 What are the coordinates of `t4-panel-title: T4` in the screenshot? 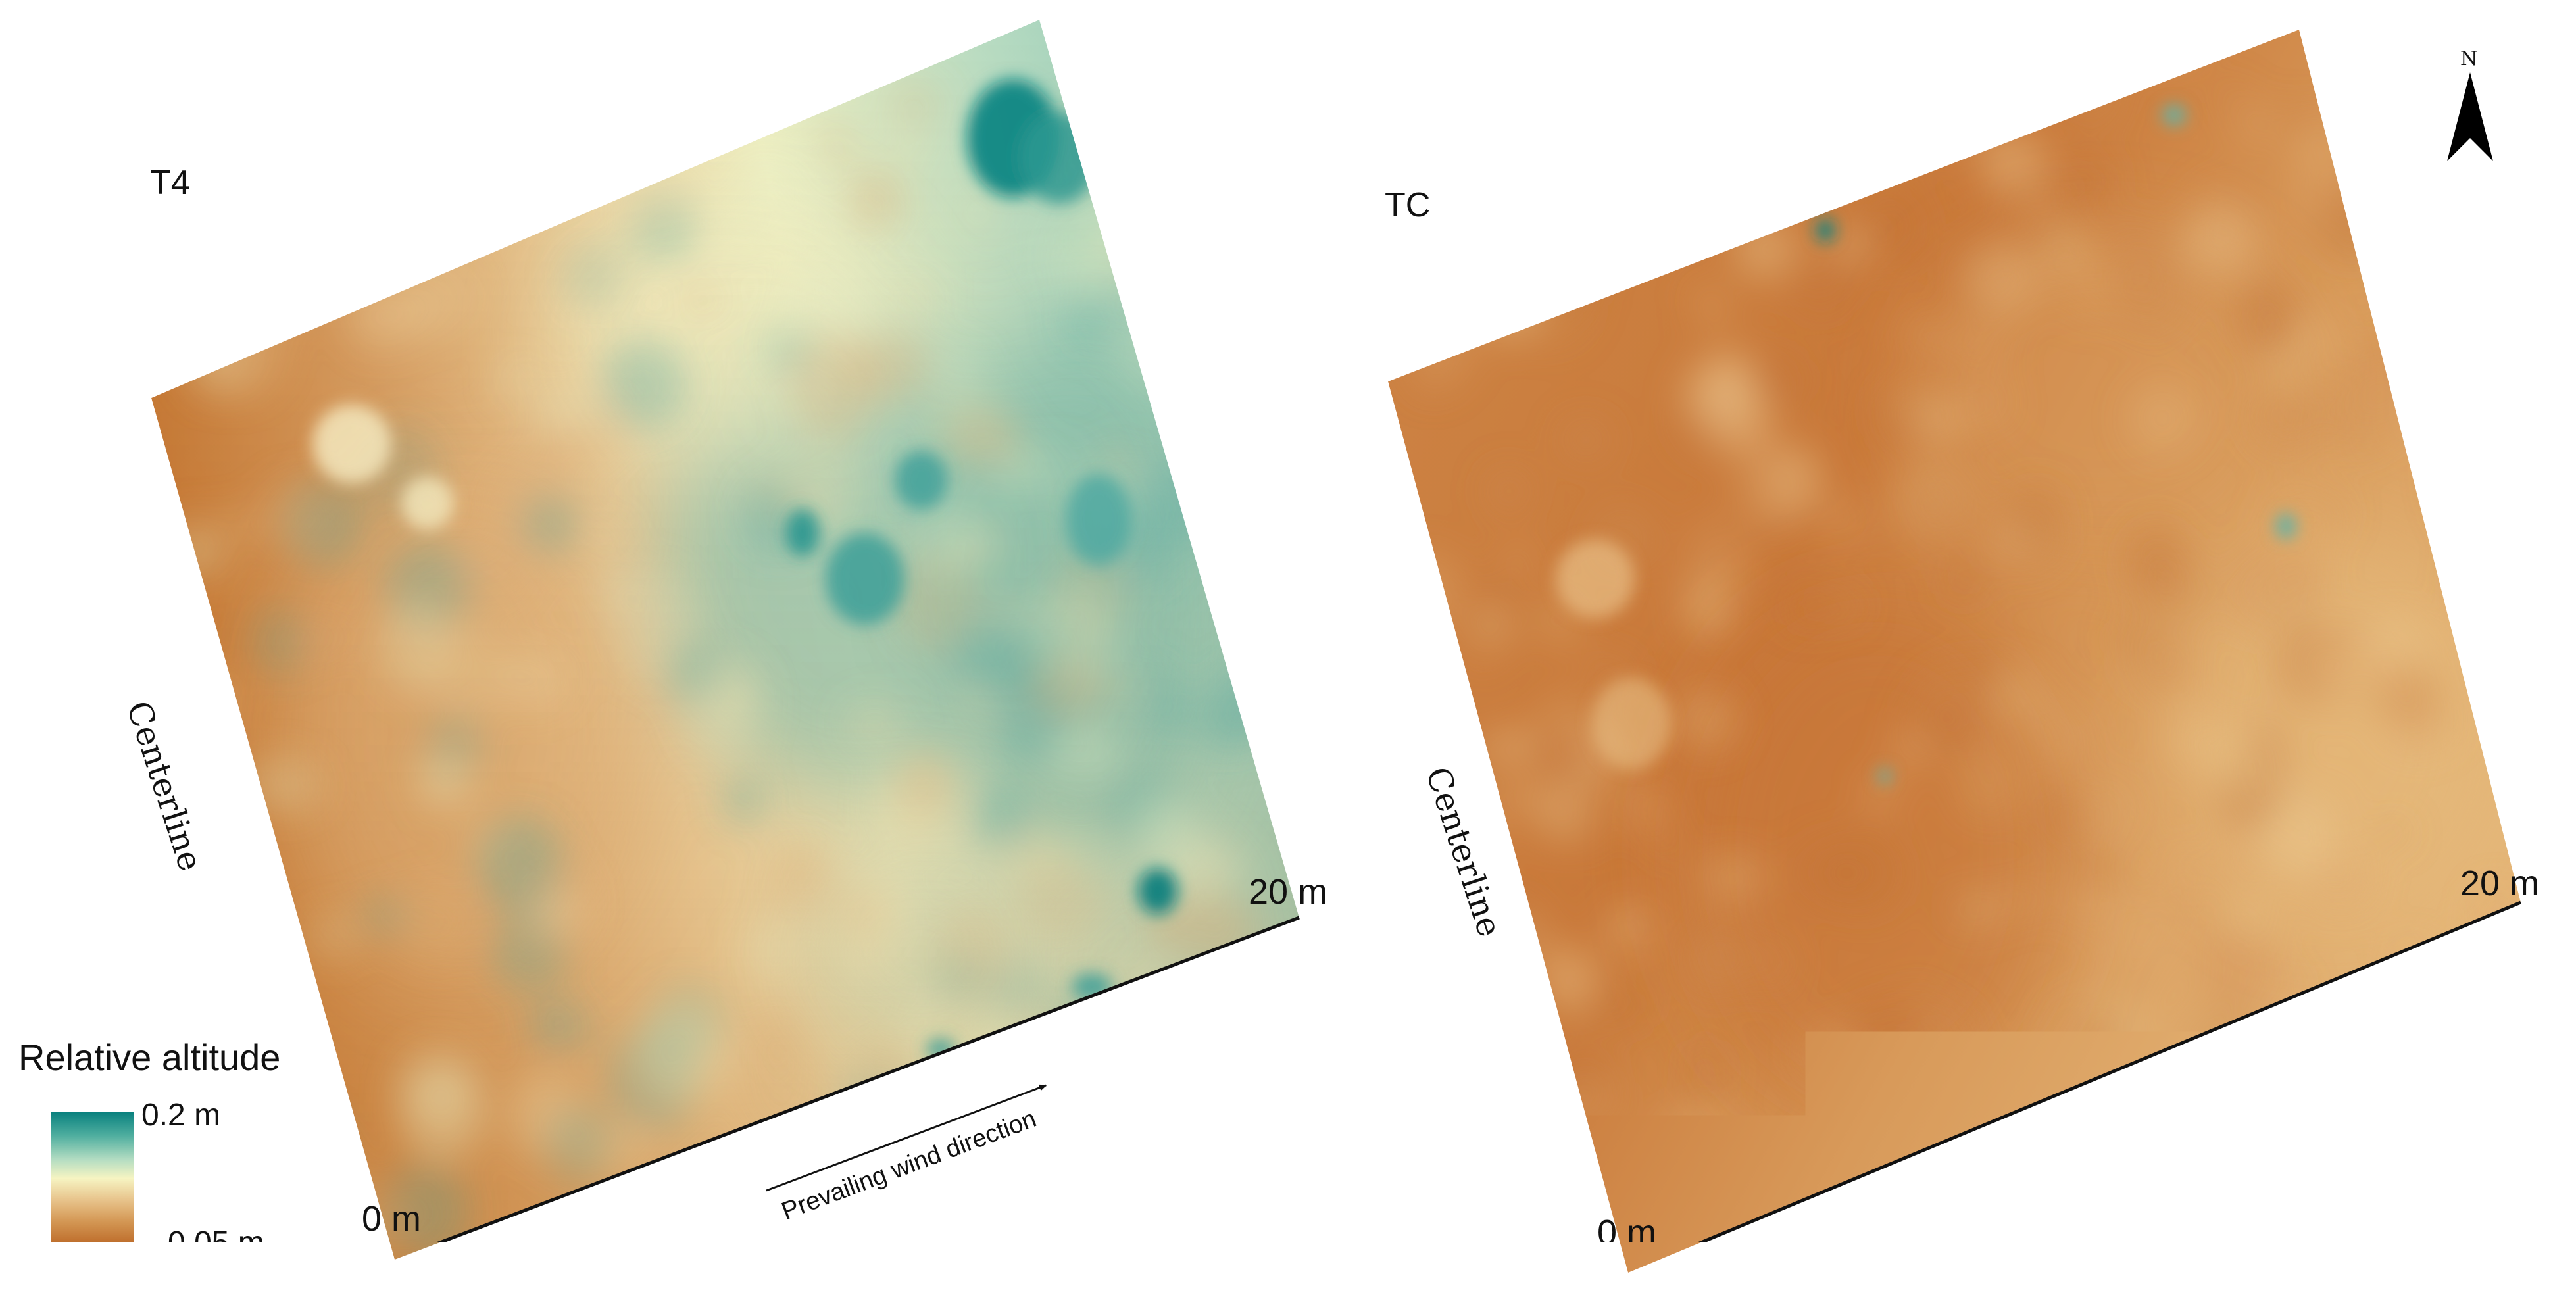 It's located at (170, 183).